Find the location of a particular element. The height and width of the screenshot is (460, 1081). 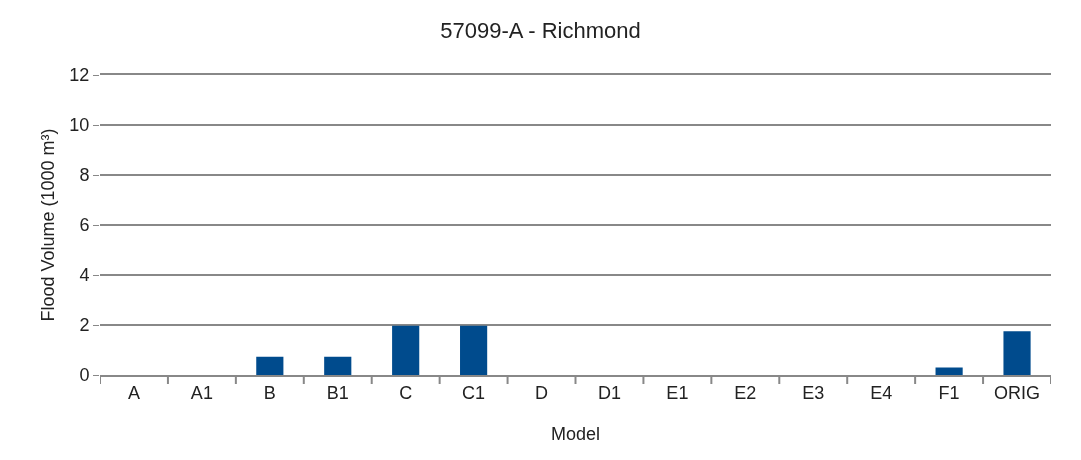

chart-title: 57099-A - Richmond is located at coordinates (540, 31).